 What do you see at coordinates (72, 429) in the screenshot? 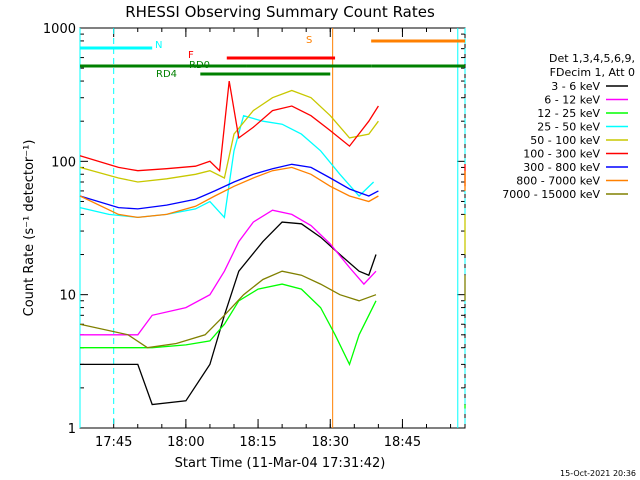
I see `y-tick-label: 1` at bounding box center [72, 429].